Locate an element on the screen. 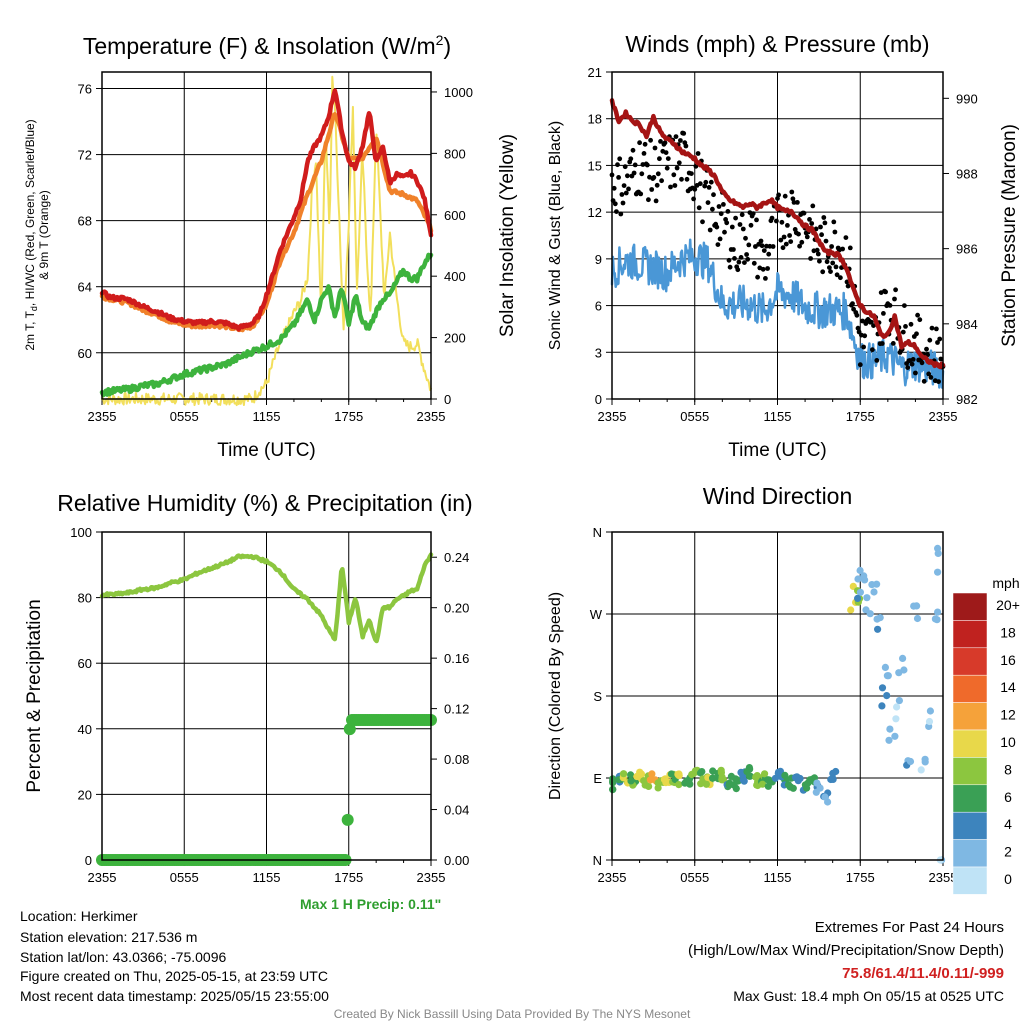 The width and height of the screenshot is (1024, 1024). dir-title: Wind Direction is located at coordinates (778, 496).